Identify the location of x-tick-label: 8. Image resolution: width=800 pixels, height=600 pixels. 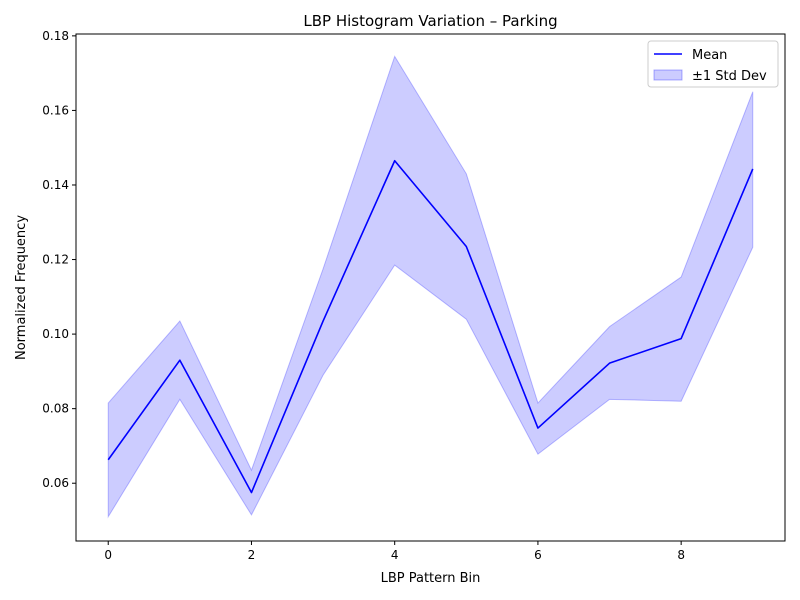
(681, 555).